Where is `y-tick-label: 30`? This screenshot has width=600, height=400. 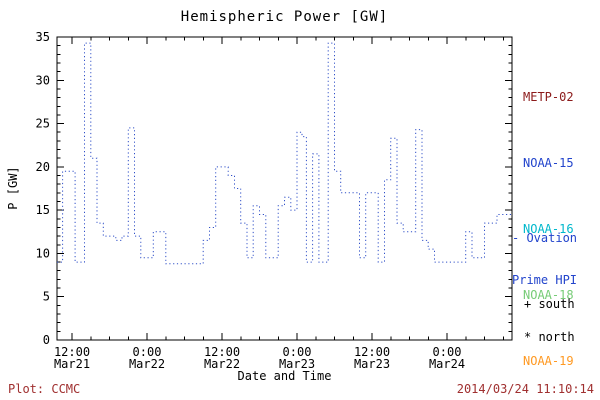 y-tick-label: 30 is located at coordinates (43, 80).